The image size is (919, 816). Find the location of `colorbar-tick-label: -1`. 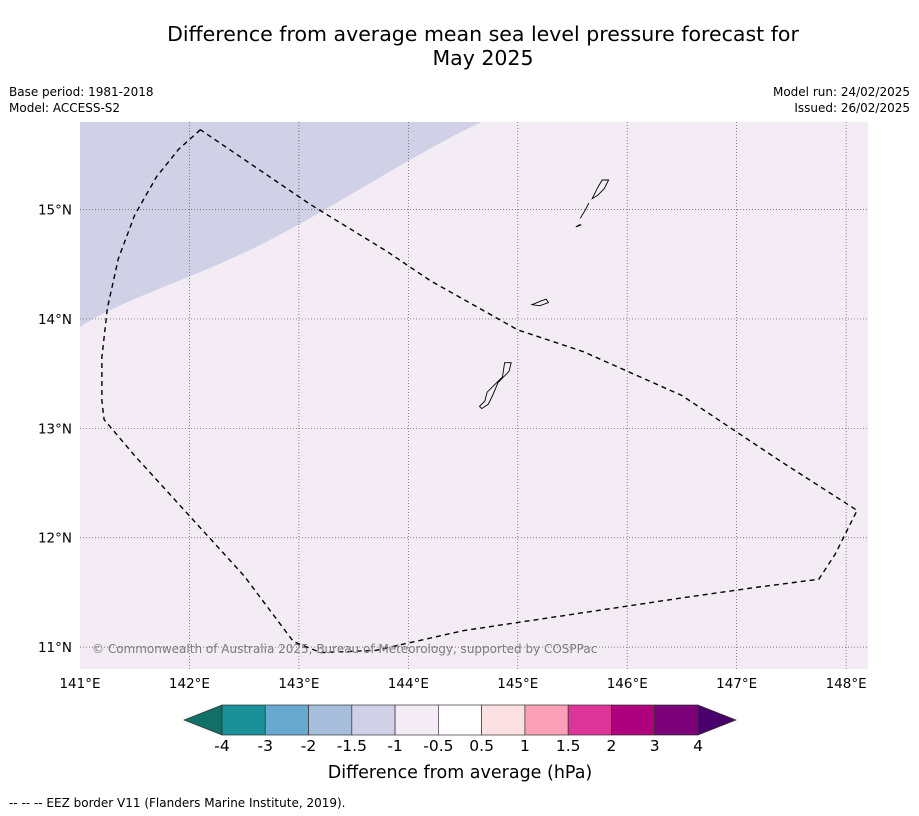

colorbar-tick-label: -1 is located at coordinates (394, 746).